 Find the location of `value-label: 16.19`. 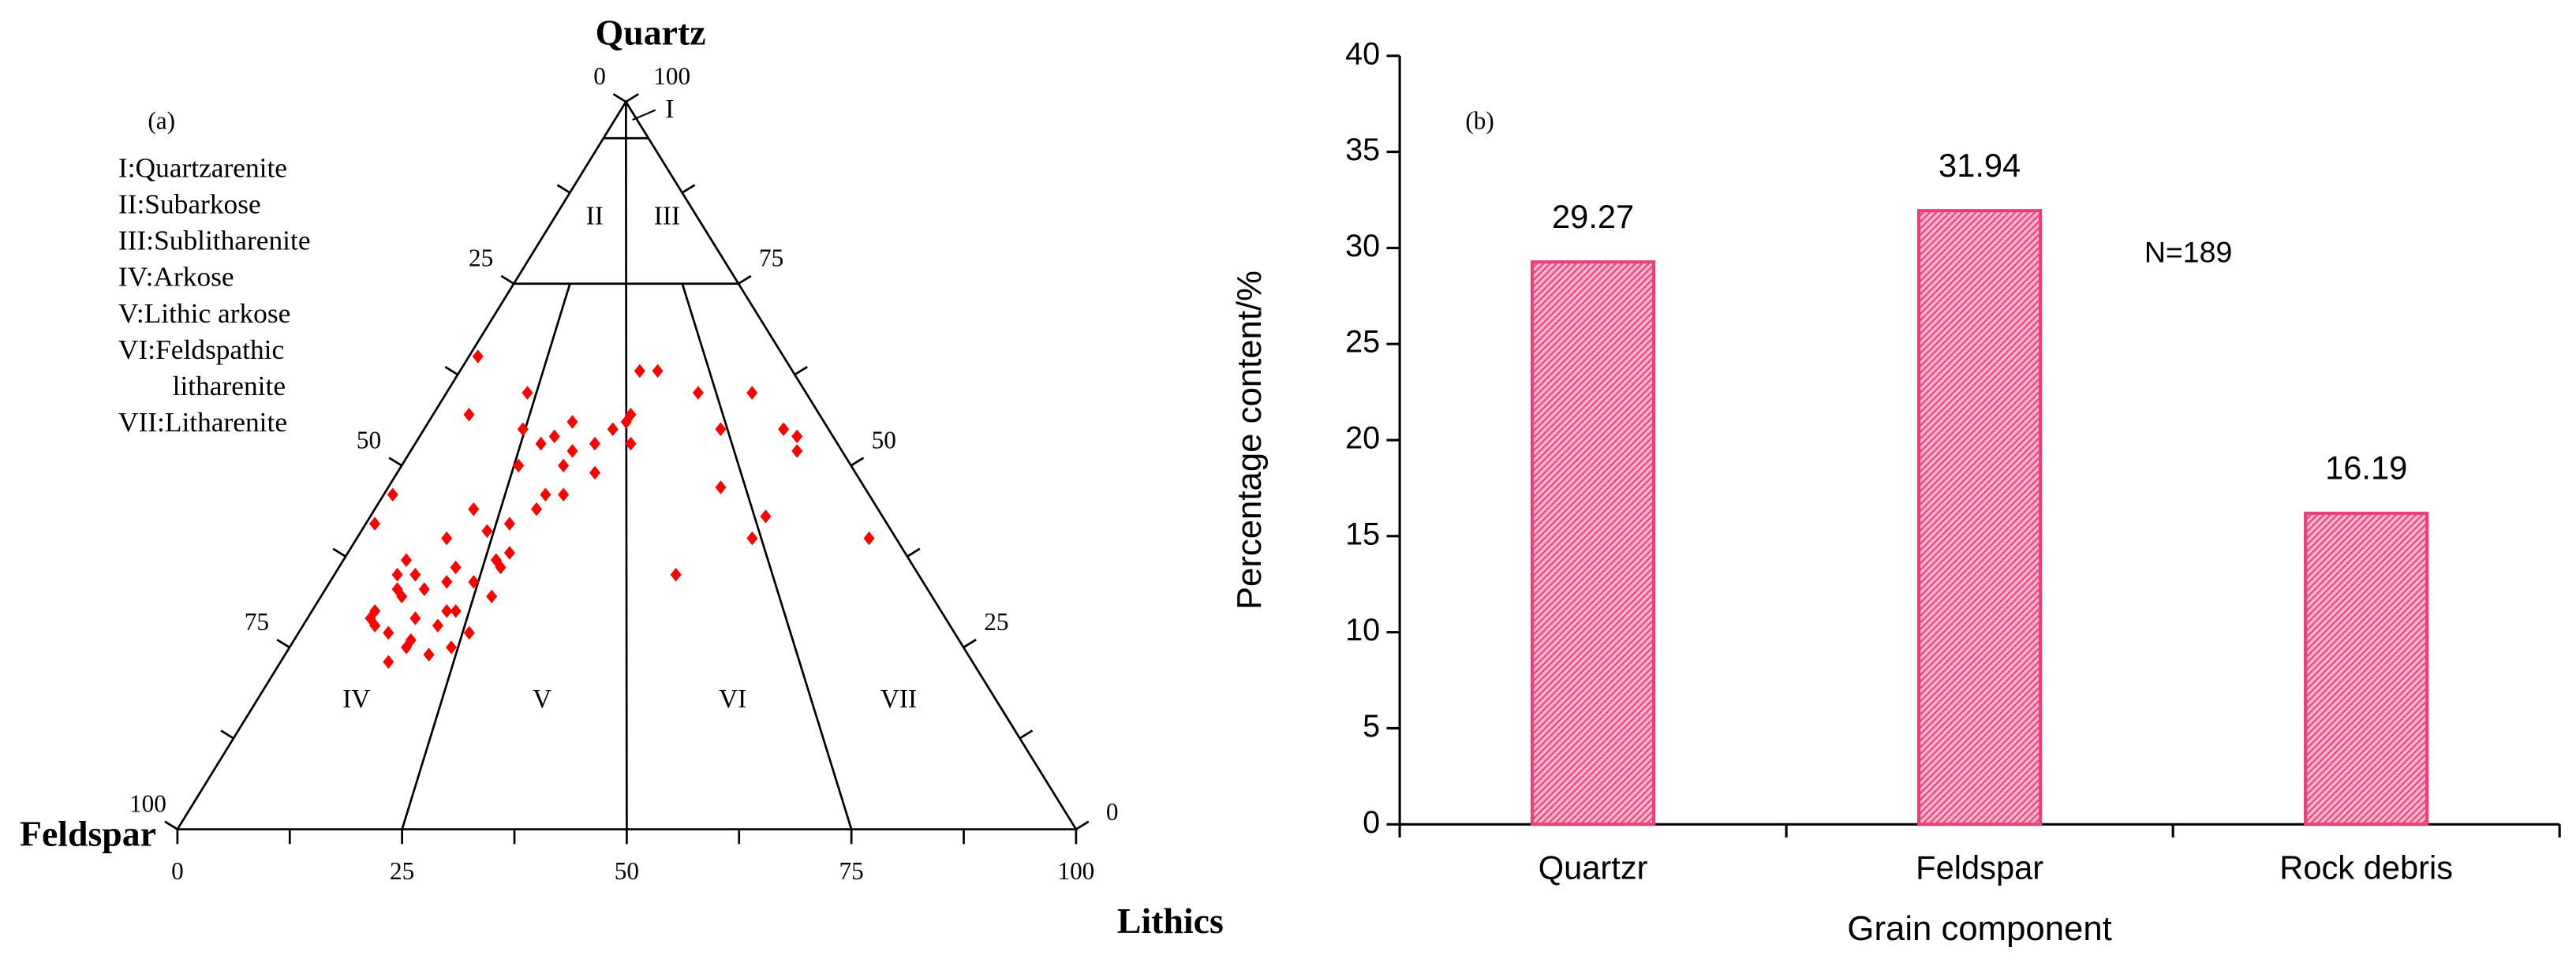

value-label: 16.19 is located at coordinates (2366, 468).